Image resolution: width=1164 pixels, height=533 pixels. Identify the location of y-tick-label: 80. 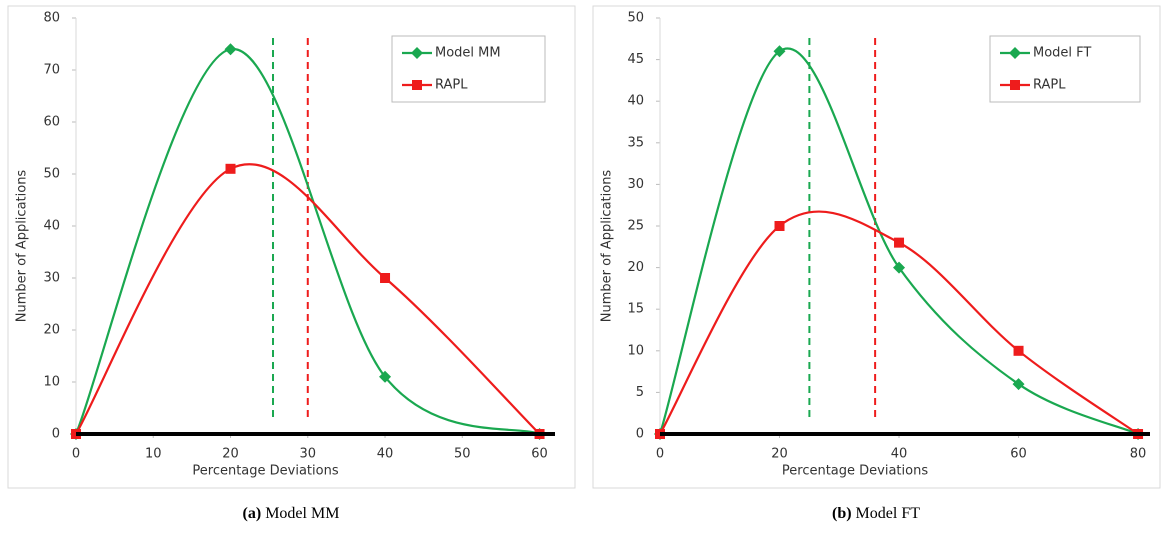
(51, 18).